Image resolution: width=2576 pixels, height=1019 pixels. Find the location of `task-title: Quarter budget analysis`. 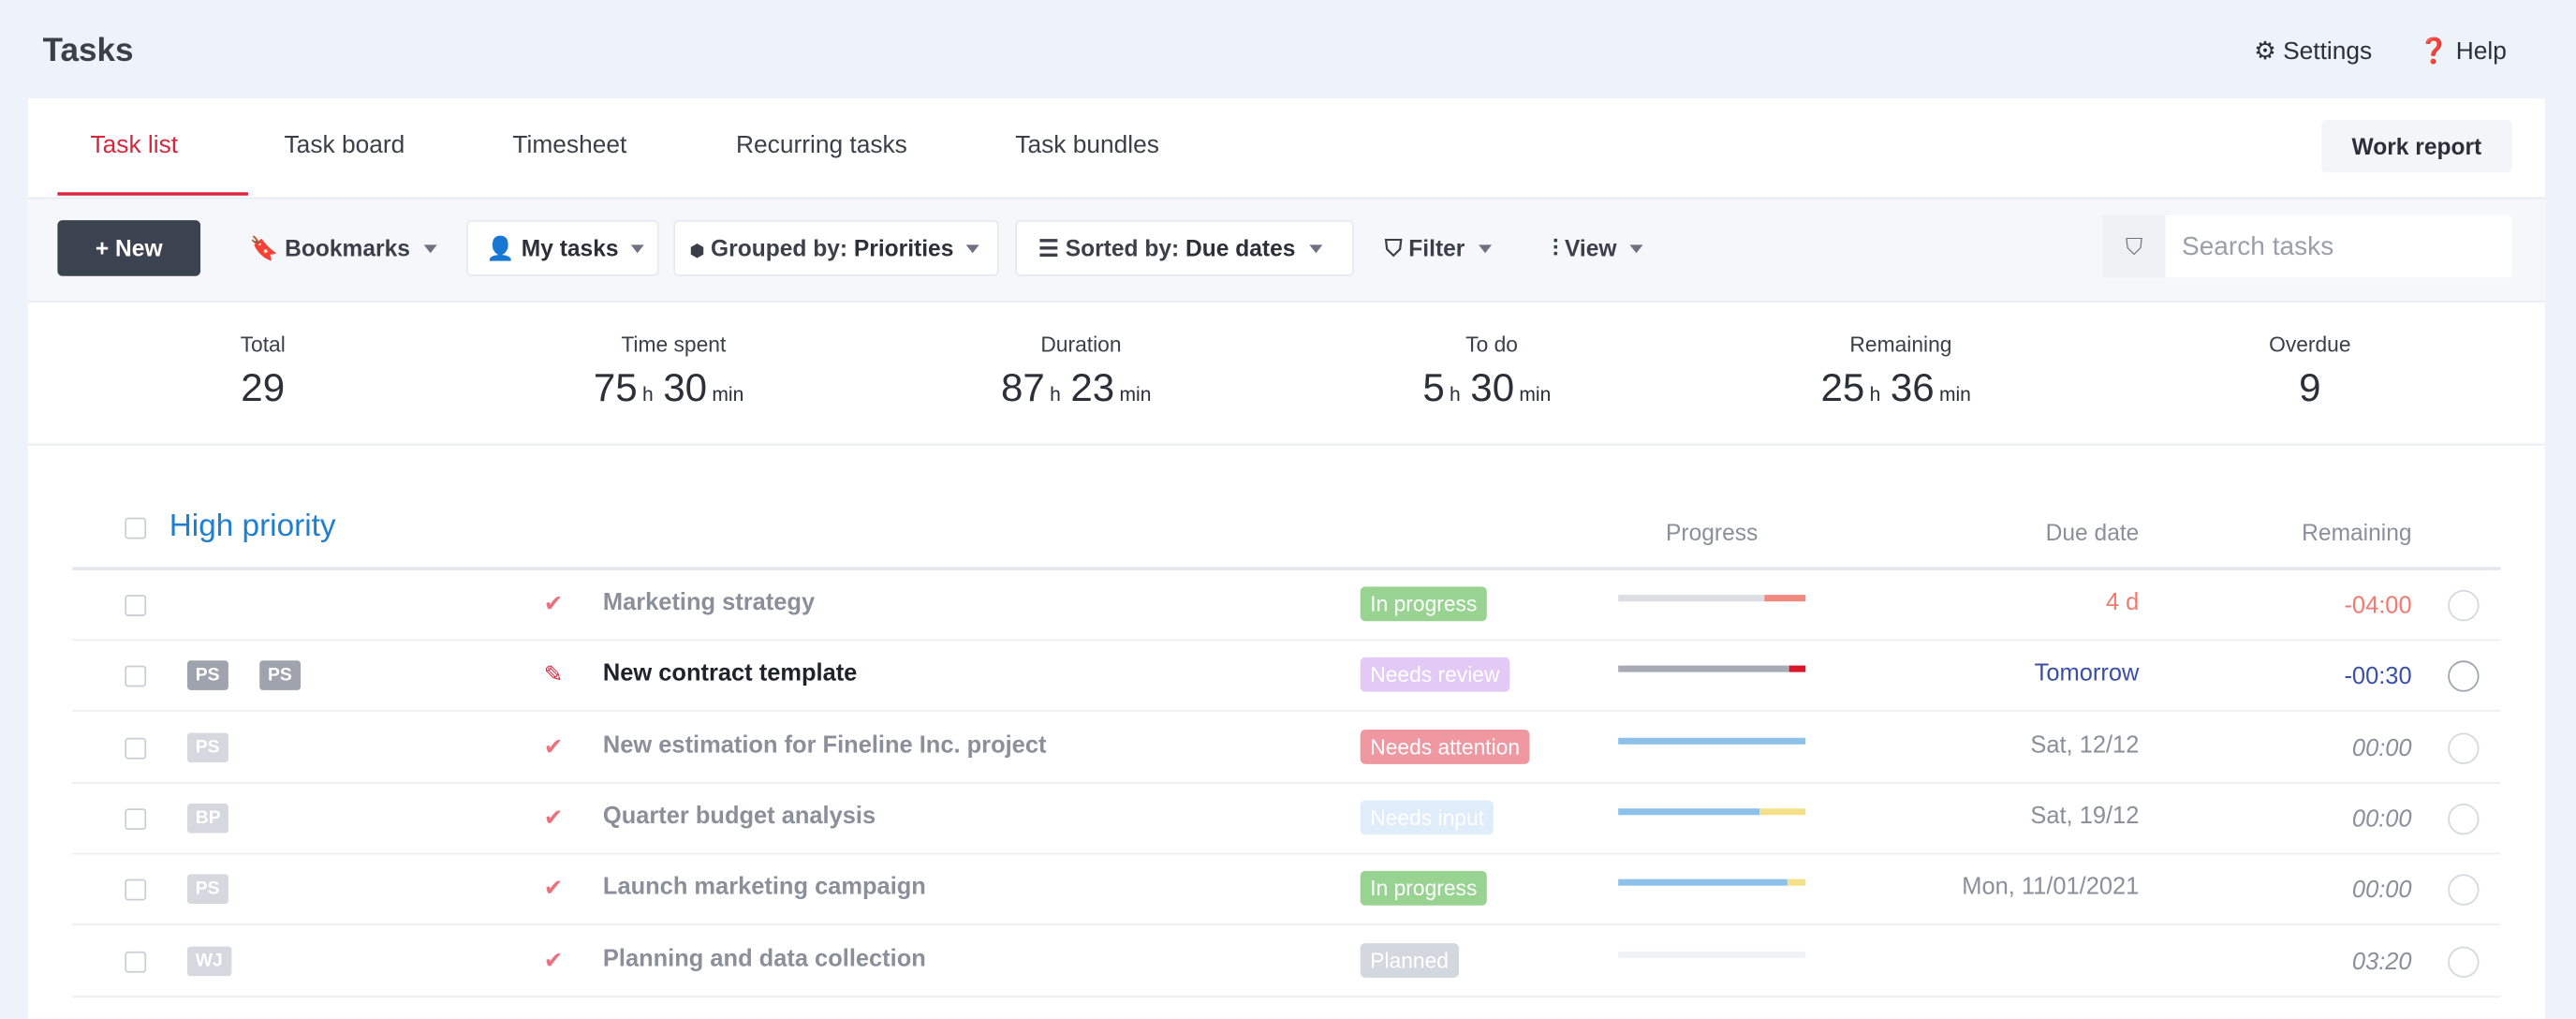

task-title: Quarter budget analysis is located at coordinates (739, 816).